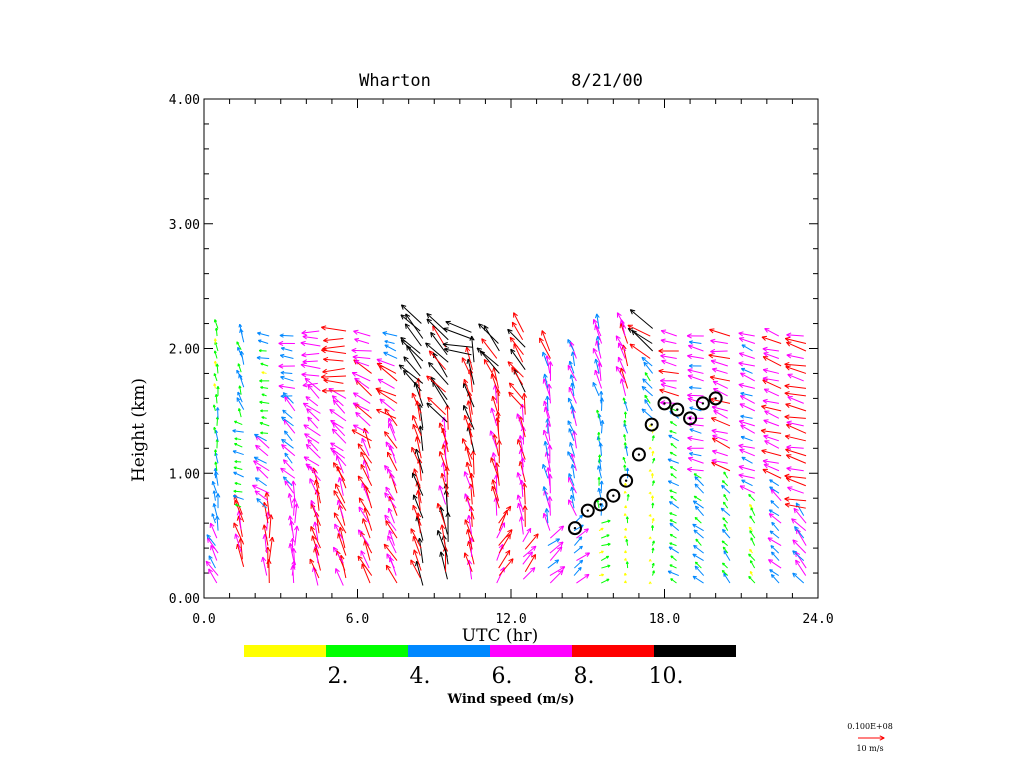 This screenshot has width=1024, height=768. What do you see at coordinates (702, 403) in the screenshot?
I see `boundary-layer-marker` at bounding box center [702, 403].